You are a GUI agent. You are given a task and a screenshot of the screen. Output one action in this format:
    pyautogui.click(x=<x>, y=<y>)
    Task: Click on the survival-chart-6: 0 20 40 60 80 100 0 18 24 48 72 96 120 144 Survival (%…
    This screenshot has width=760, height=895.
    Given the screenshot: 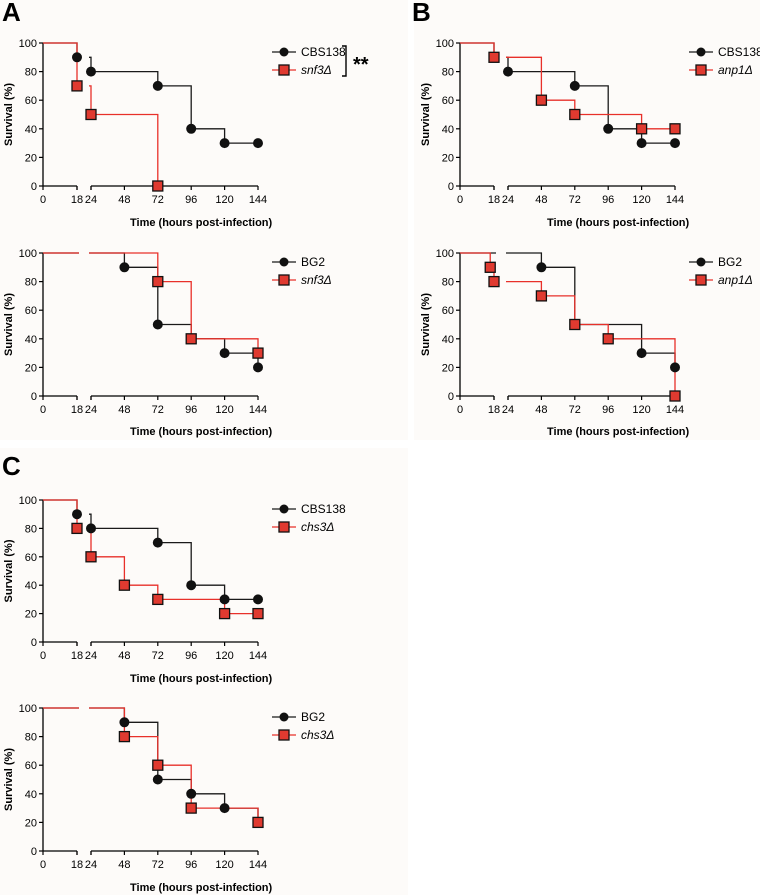 What is the action you would take?
    pyautogui.click(x=168, y=798)
    